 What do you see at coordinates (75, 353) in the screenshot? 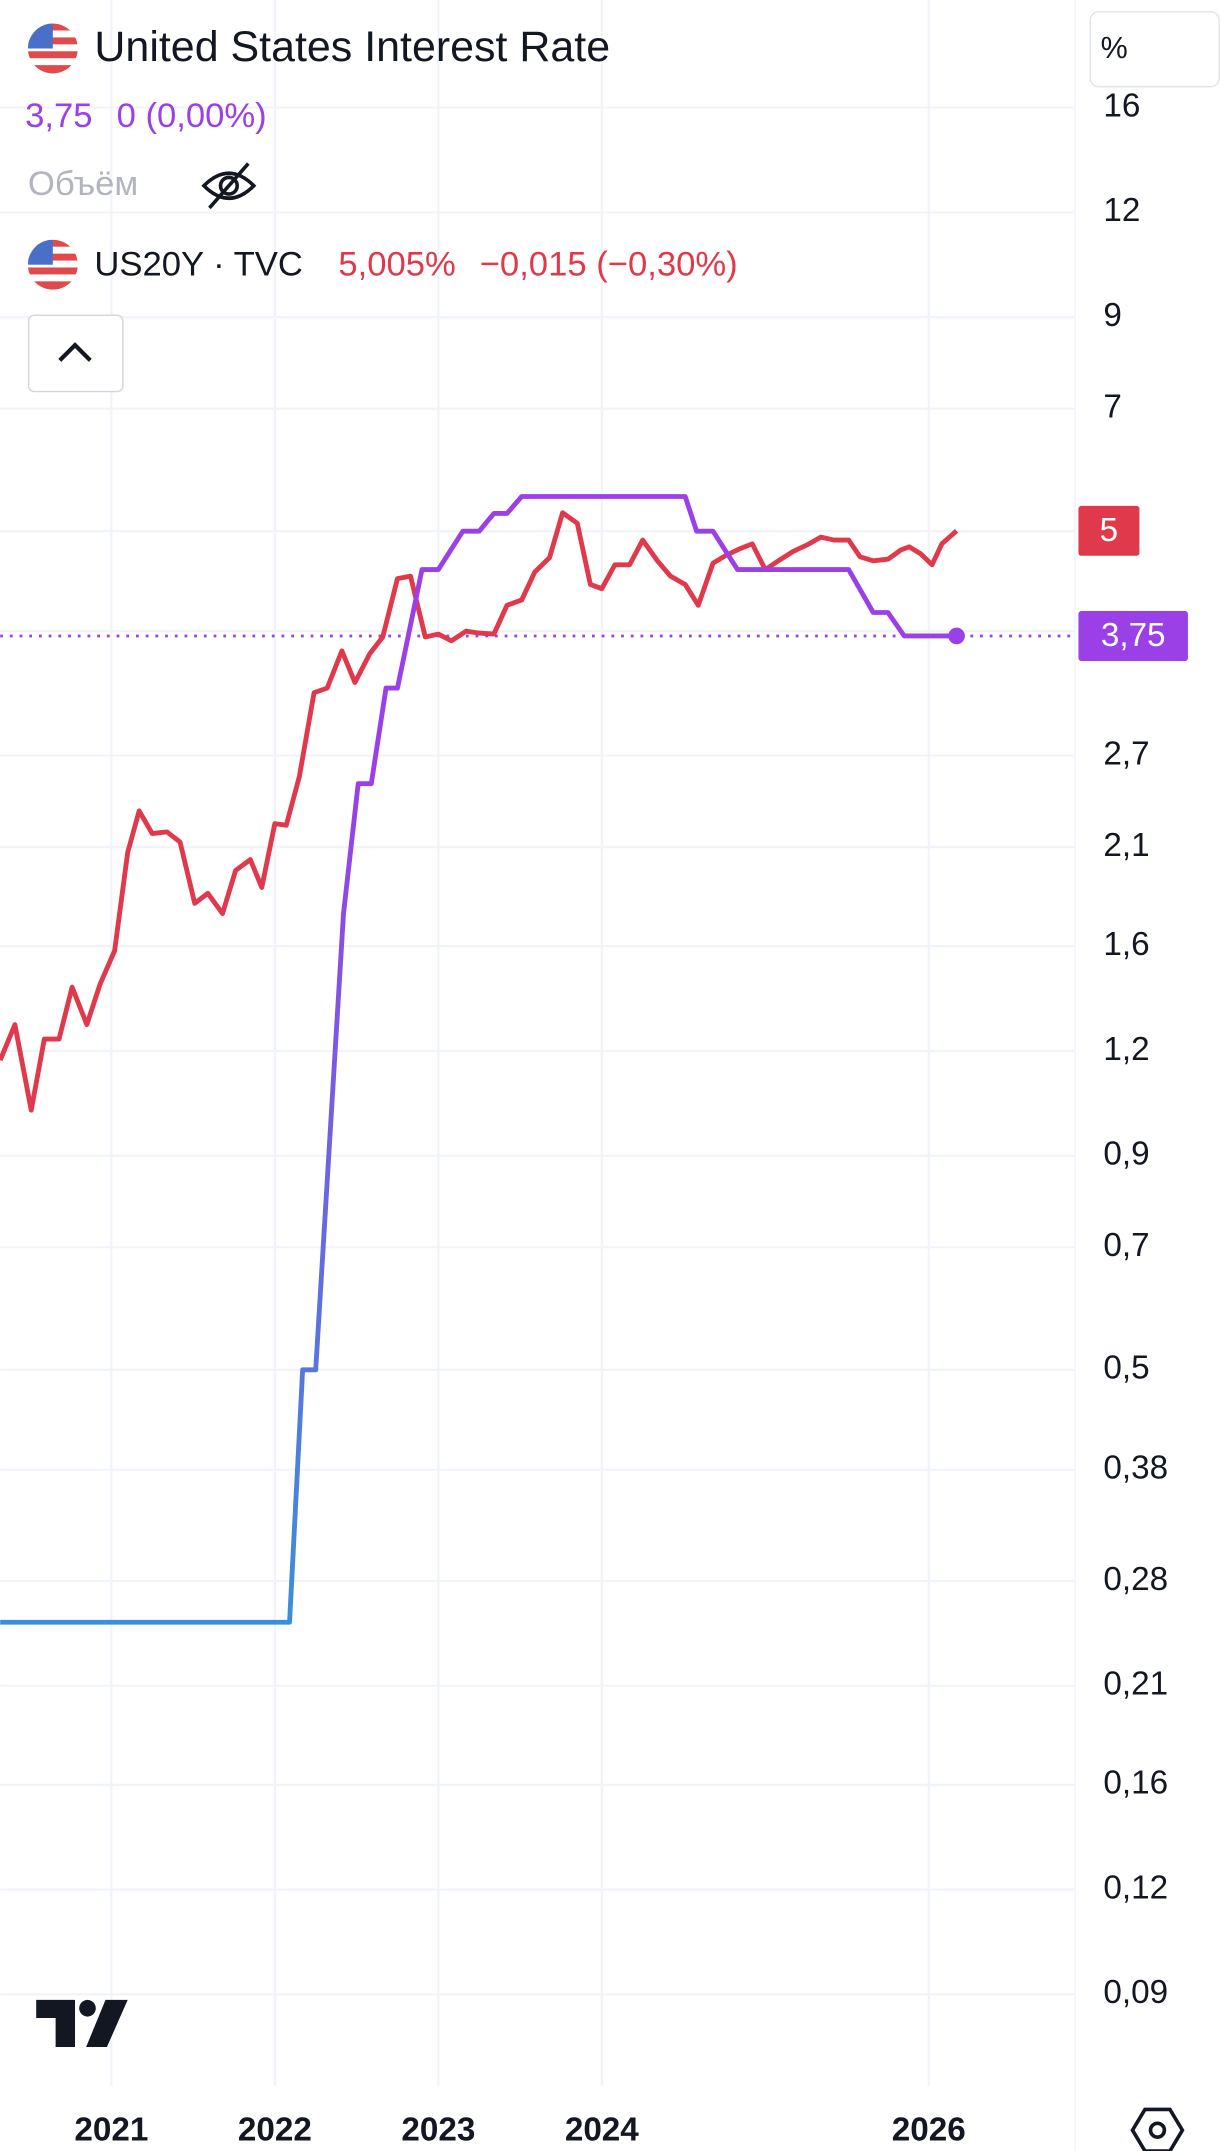
I see `collapse-button` at bounding box center [75, 353].